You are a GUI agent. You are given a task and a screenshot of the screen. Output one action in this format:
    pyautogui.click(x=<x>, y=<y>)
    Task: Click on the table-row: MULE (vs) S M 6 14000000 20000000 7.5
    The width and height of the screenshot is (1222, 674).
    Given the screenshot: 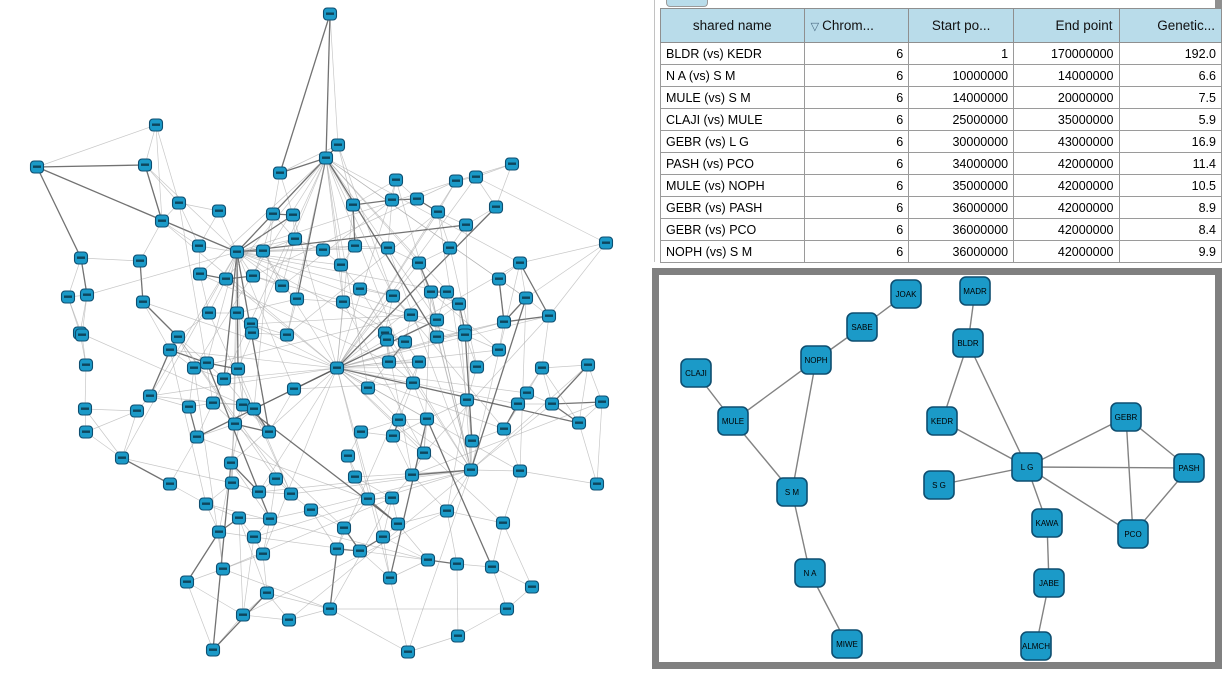 What is the action you would take?
    pyautogui.click(x=941, y=97)
    